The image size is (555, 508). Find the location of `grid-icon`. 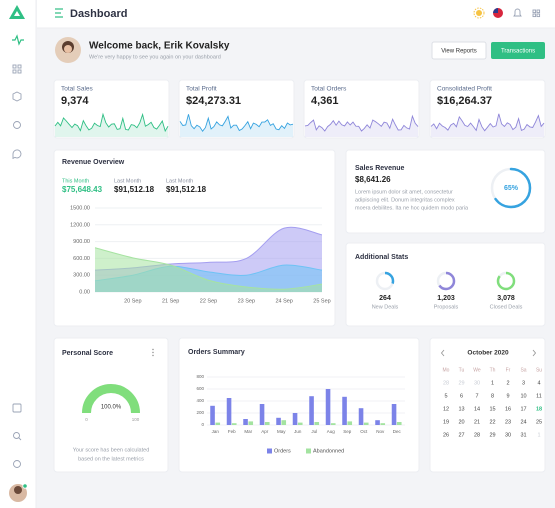

grid-icon is located at coordinates (17, 69).